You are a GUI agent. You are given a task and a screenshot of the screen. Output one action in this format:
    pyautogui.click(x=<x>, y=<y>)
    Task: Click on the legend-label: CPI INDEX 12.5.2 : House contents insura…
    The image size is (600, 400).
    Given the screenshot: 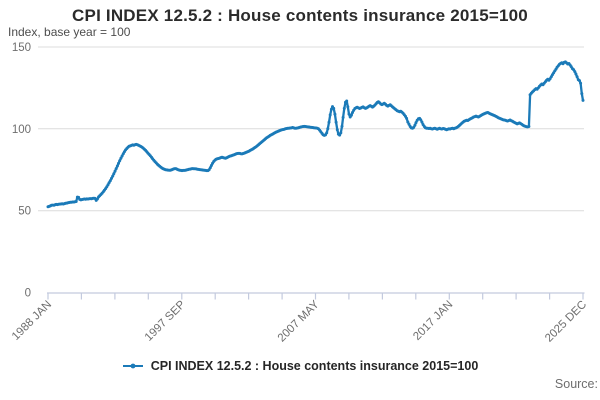 What is the action you would take?
    pyautogui.click(x=314, y=366)
    